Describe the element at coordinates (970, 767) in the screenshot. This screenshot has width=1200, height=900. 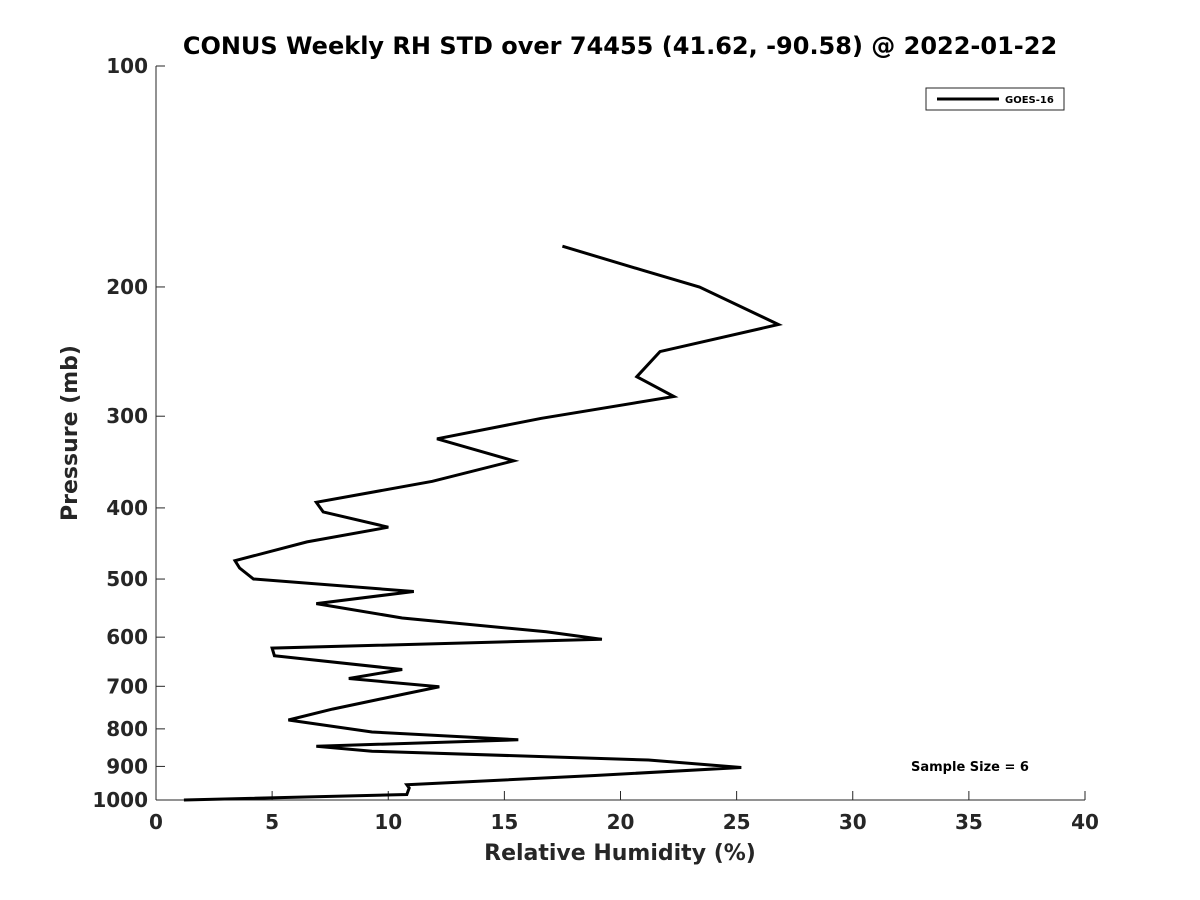
I see `sample-size-annotation: Sample Size = 6` at that location.